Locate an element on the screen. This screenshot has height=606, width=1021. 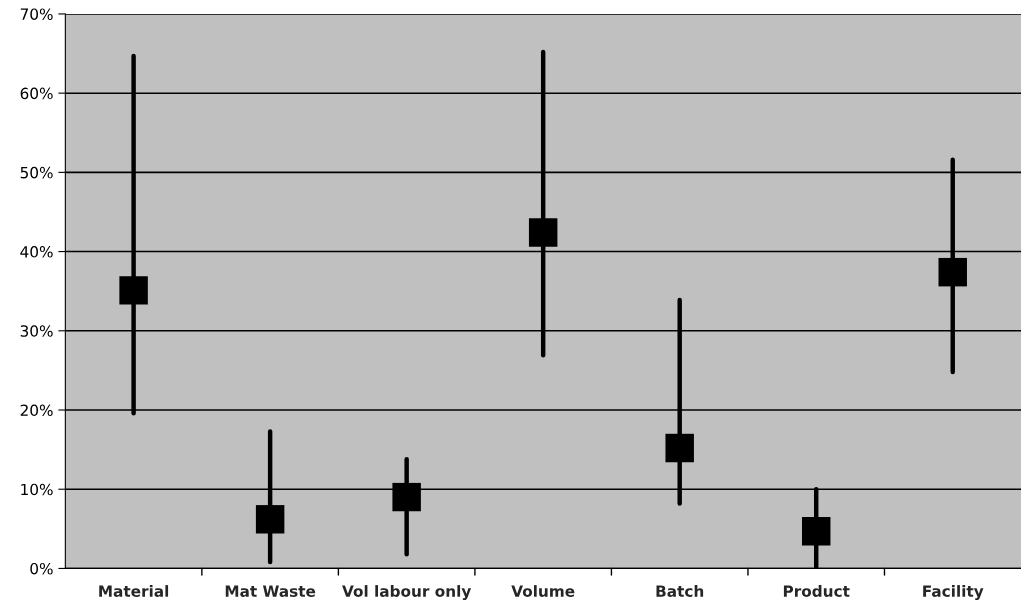
y-tick-label: 20% is located at coordinates (36, 410).